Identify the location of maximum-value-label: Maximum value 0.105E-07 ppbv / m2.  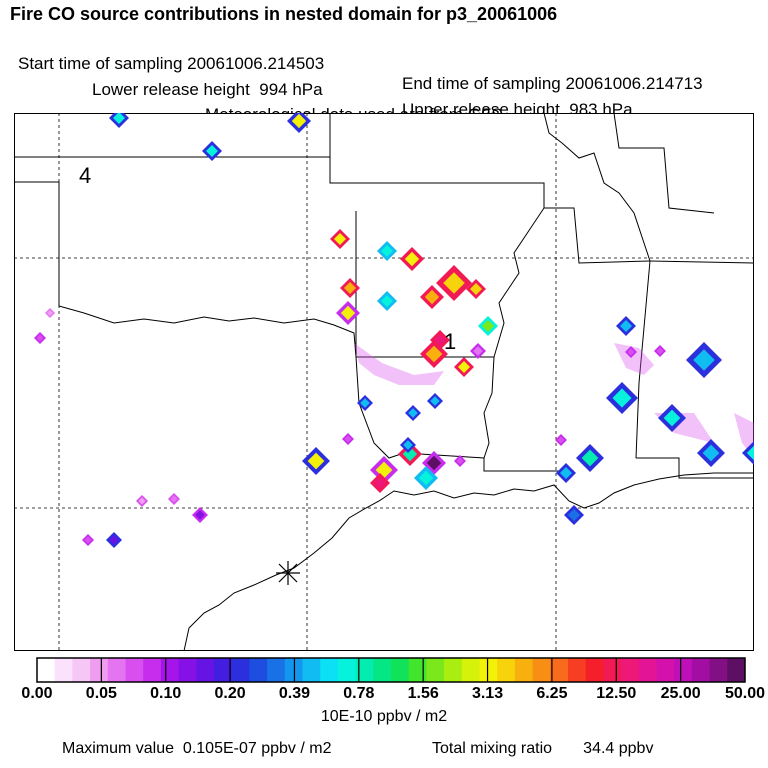
(197, 748).